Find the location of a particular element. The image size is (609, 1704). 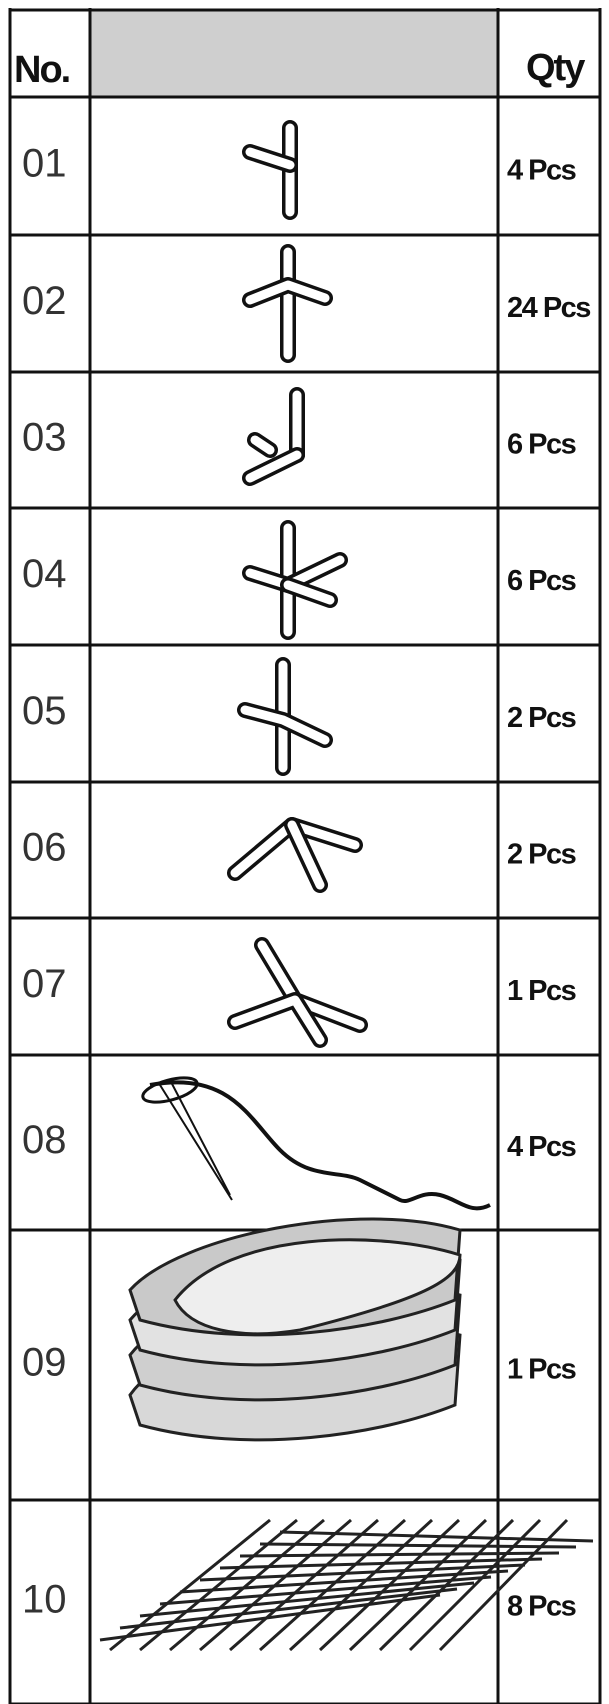

row-number: 02 is located at coordinates (44, 301).